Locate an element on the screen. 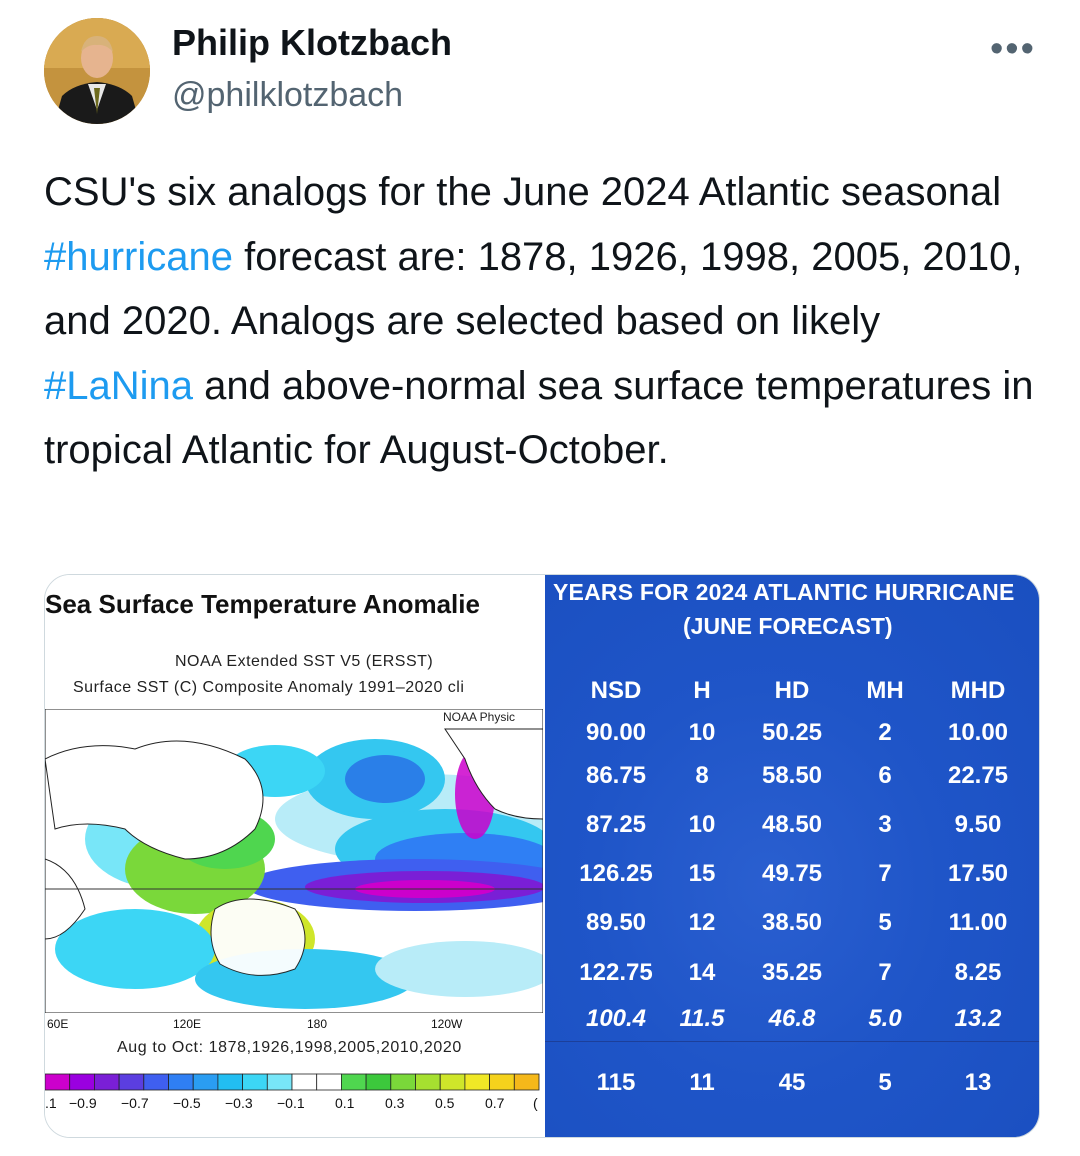  sst-anomaly-map: NOAA Physic is located at coordinates (294, 861).